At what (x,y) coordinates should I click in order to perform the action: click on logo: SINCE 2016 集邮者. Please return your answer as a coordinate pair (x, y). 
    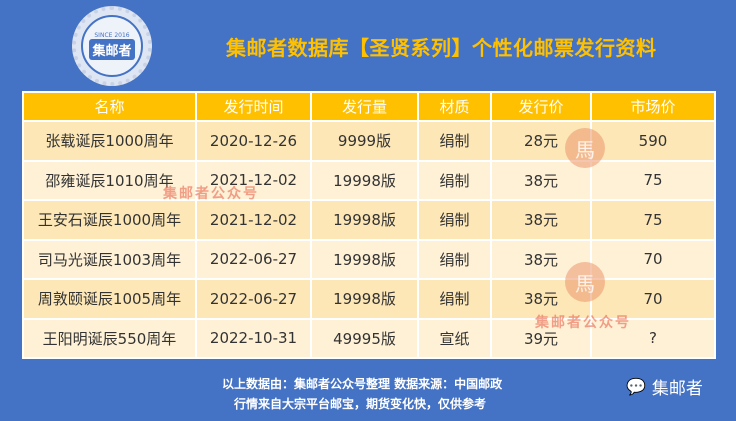
    Looking at the image, I should click on (112, 46).